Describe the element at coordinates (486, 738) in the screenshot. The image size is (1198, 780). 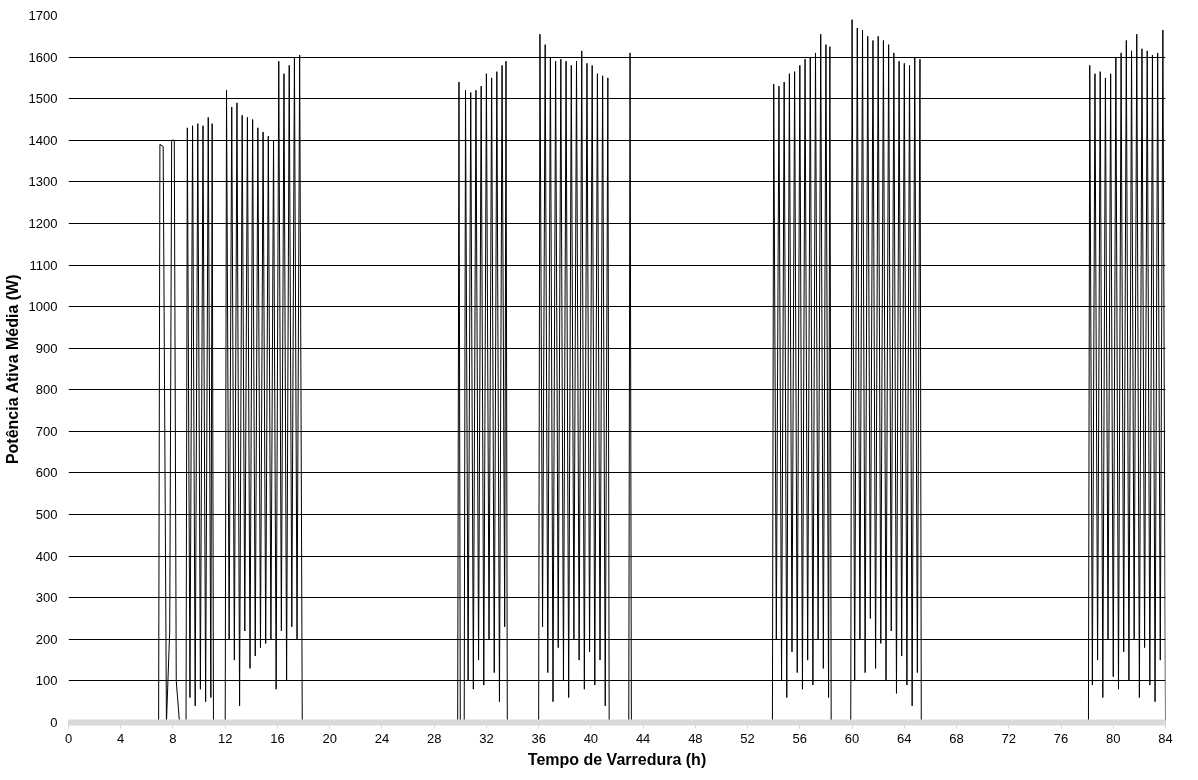
I see `x-tick-label: 32` at that location.